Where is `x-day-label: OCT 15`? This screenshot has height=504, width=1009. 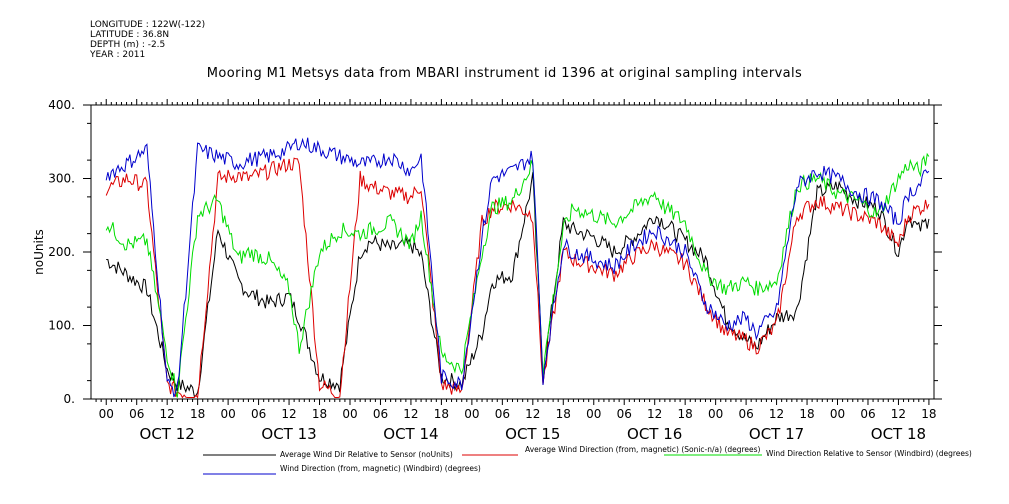
x-day-label: OCT 15 is located at coordinates (532, 434).